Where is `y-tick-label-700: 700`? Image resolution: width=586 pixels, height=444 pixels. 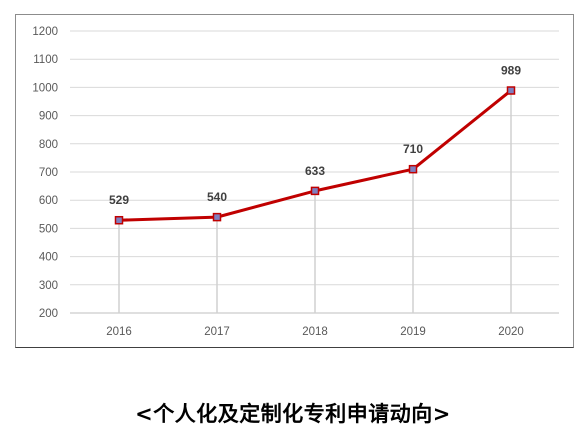 y-tick-label-700: 700 is located at coordinates (48, 173).